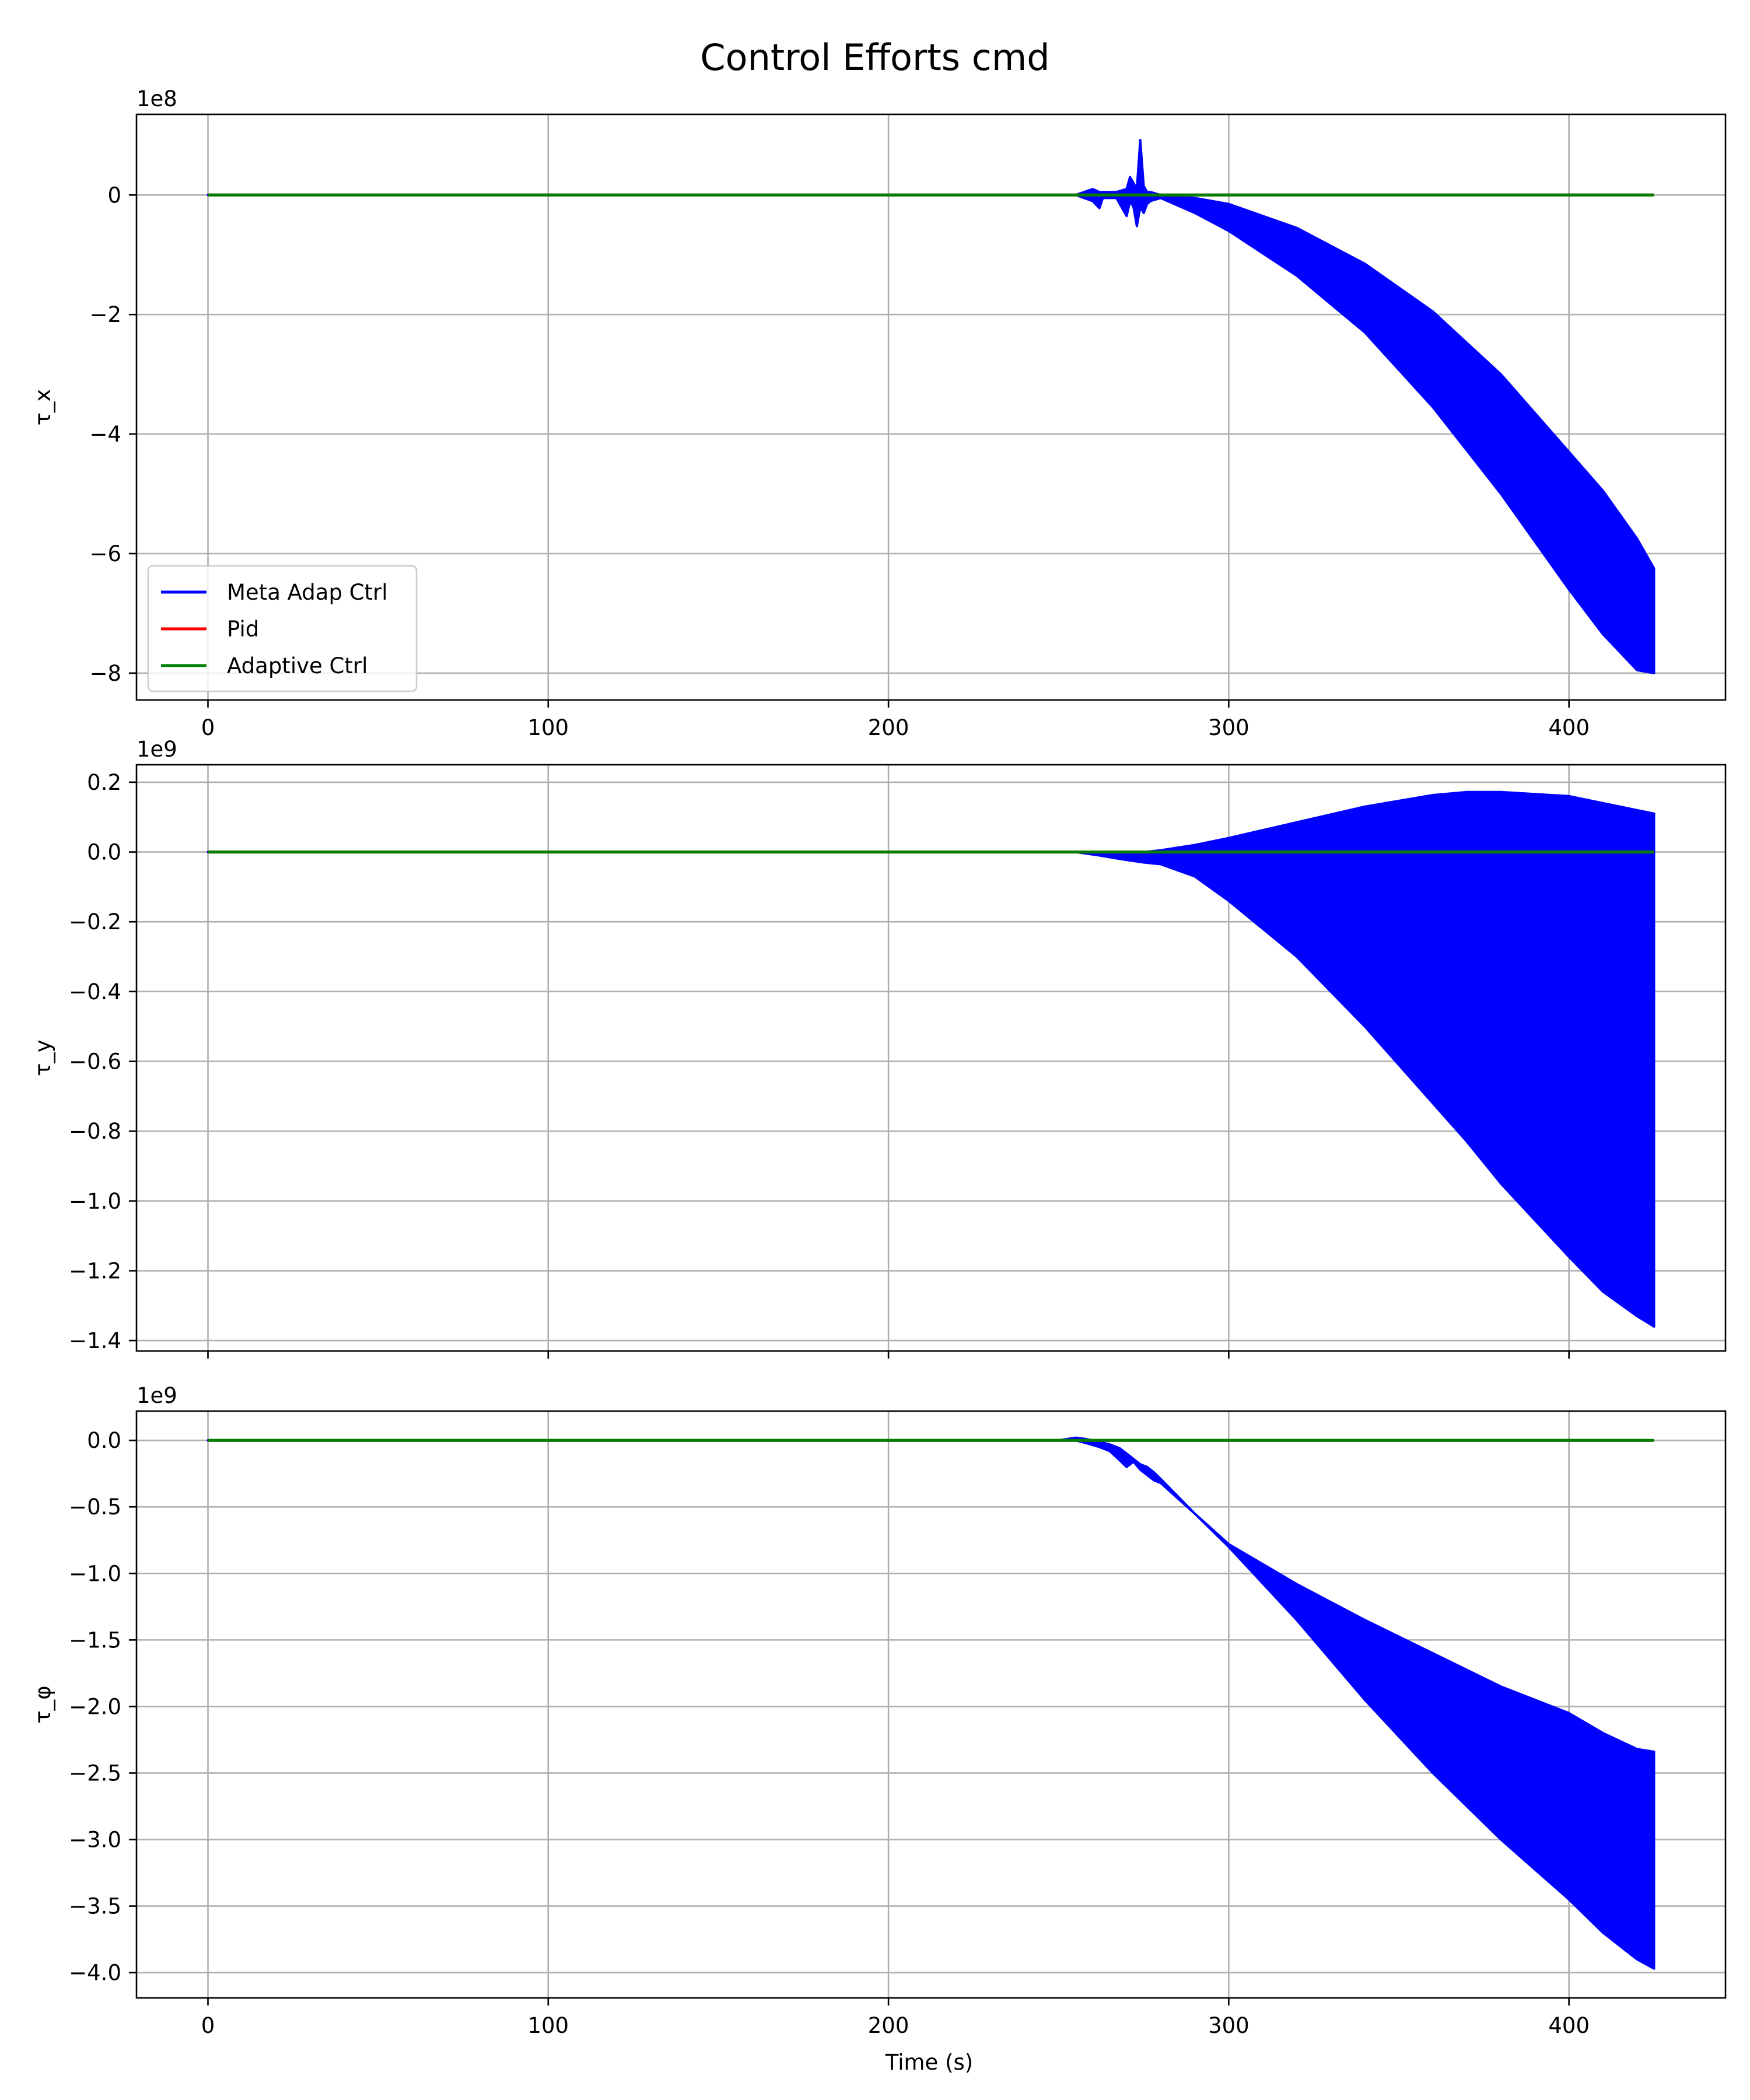 The height and width of the screenshot is (2100, 1750). What do you see at coordinates (297, 666) in the screenshot?
I see `legend-entry: Adaptive Ctrl` at bounding box center [297, 666].